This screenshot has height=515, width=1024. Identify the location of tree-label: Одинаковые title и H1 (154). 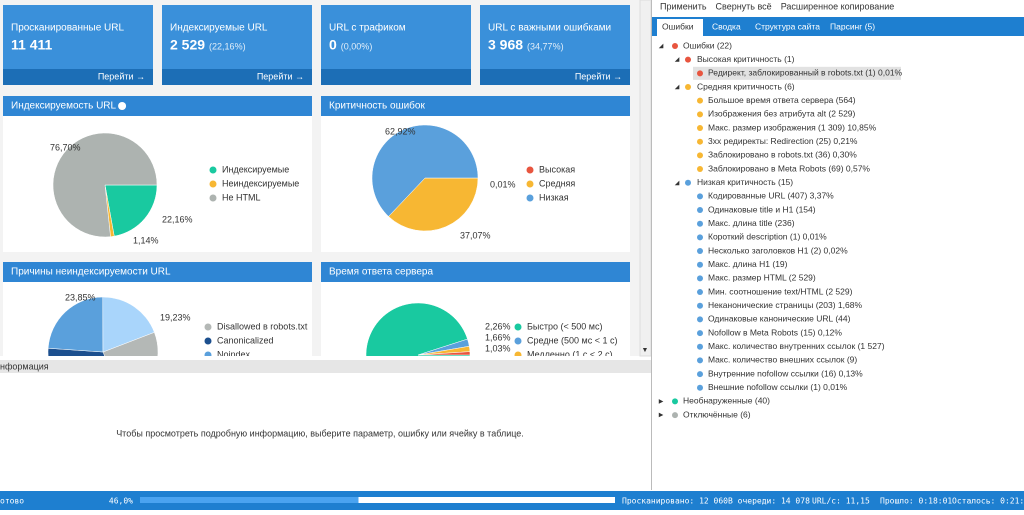
(762, 209).